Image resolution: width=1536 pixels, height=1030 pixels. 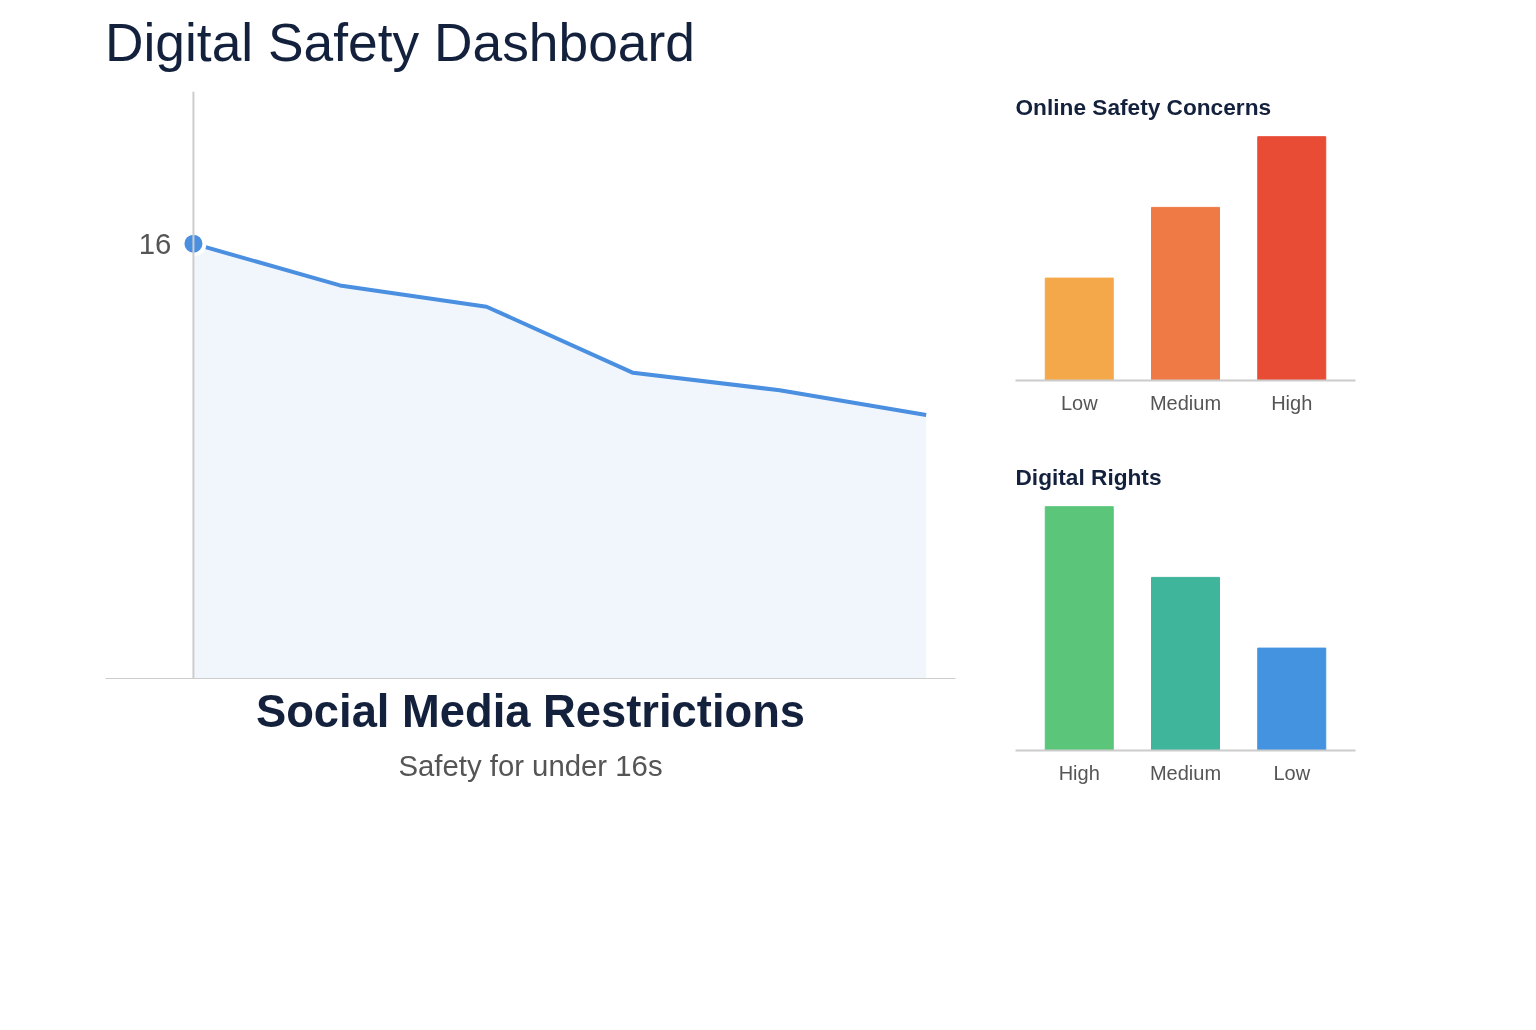 What do you see at coordinates (155, 243) in the screenshot?
I see `annotation: 16` at bounding box center [155, 243].